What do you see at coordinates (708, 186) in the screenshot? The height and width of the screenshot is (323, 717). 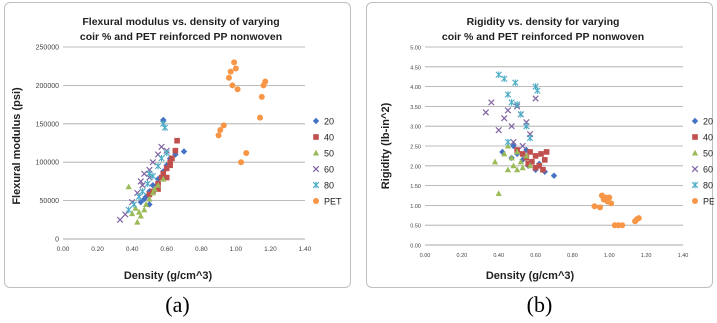 I see `chart-b-legend-label: 80` at bounding box center [708, 186].